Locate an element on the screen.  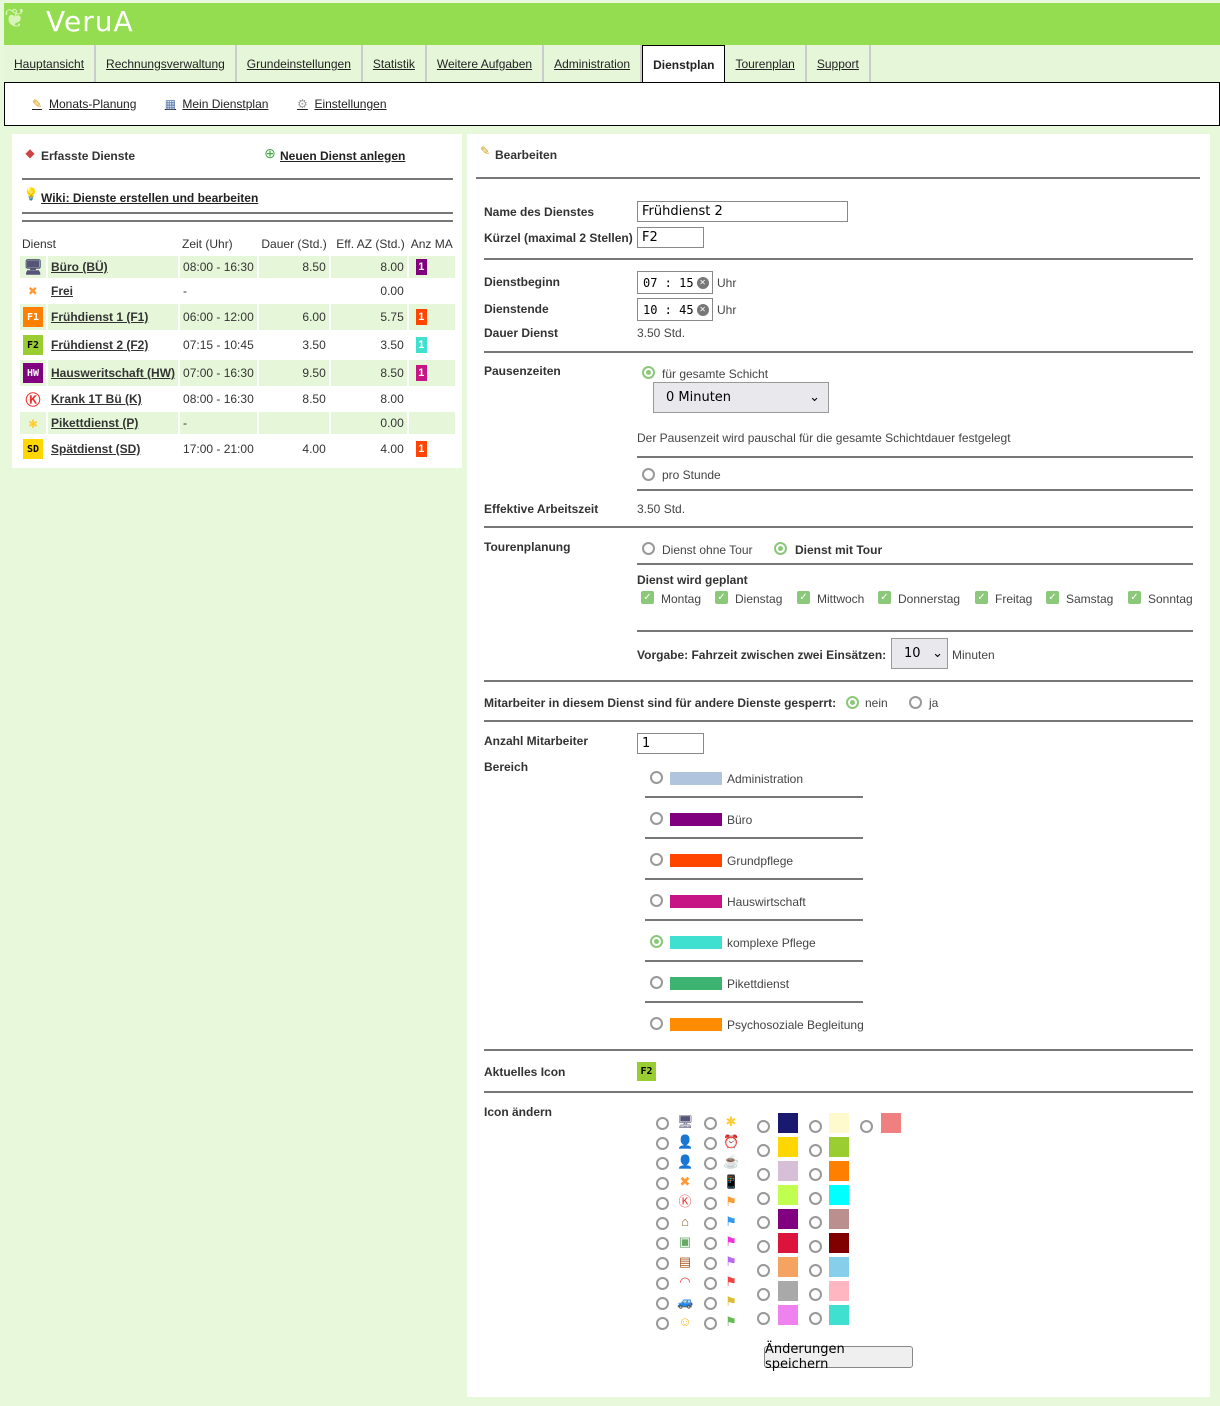
beginn-hours: 07 is located at coordinates (650, 282).